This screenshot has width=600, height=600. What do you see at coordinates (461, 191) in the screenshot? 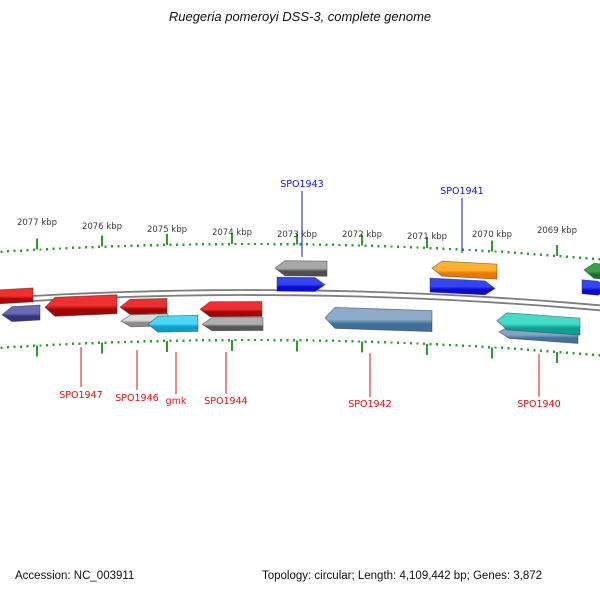
I see `gene-label-SPO1941: SPO1941` at bounding box center [461, 191].